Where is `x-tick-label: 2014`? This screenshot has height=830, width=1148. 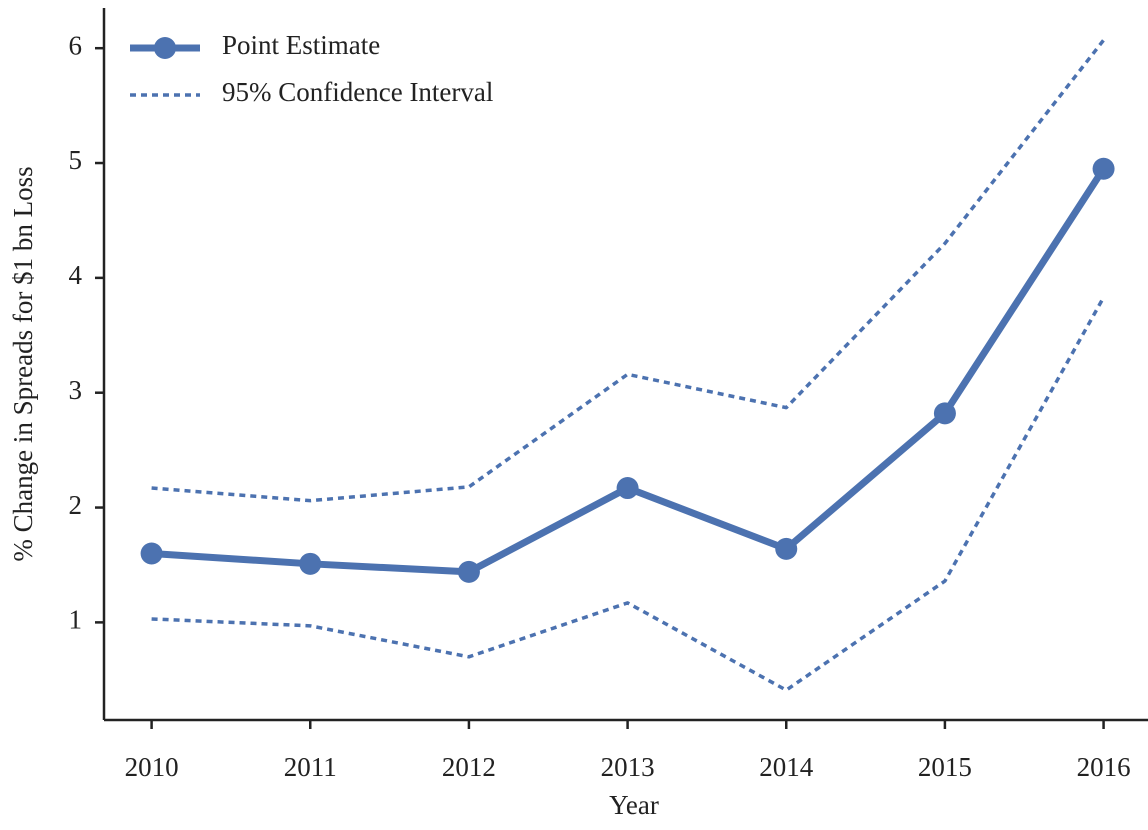 x-tick-label: 2014 is located at coordinates (786, 767).